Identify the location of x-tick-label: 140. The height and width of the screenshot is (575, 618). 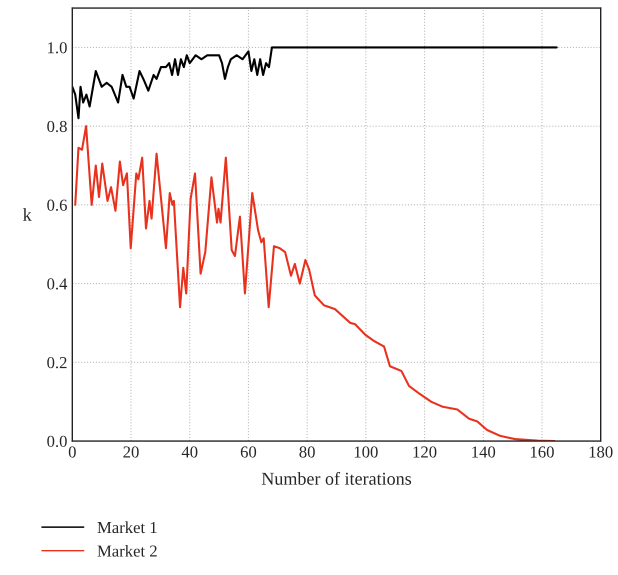
(484, 452).